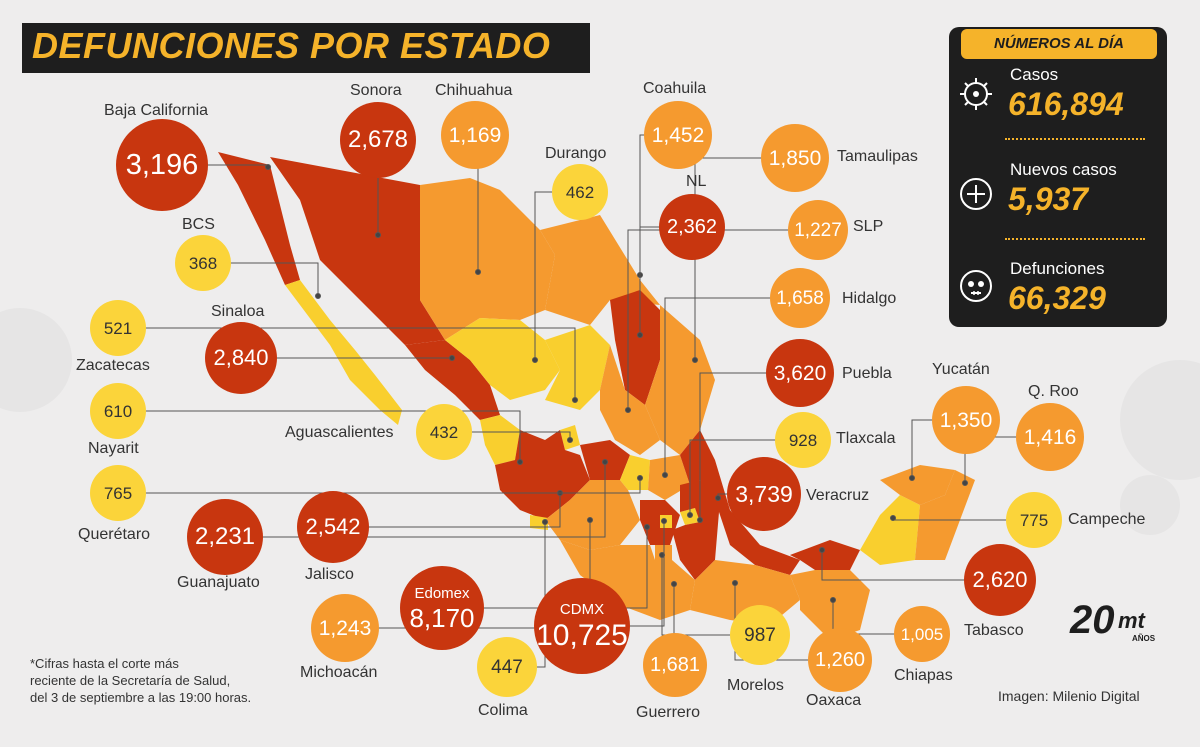  I want to click on state-bubble-chihuahua: 1,169, so click(475, 135).